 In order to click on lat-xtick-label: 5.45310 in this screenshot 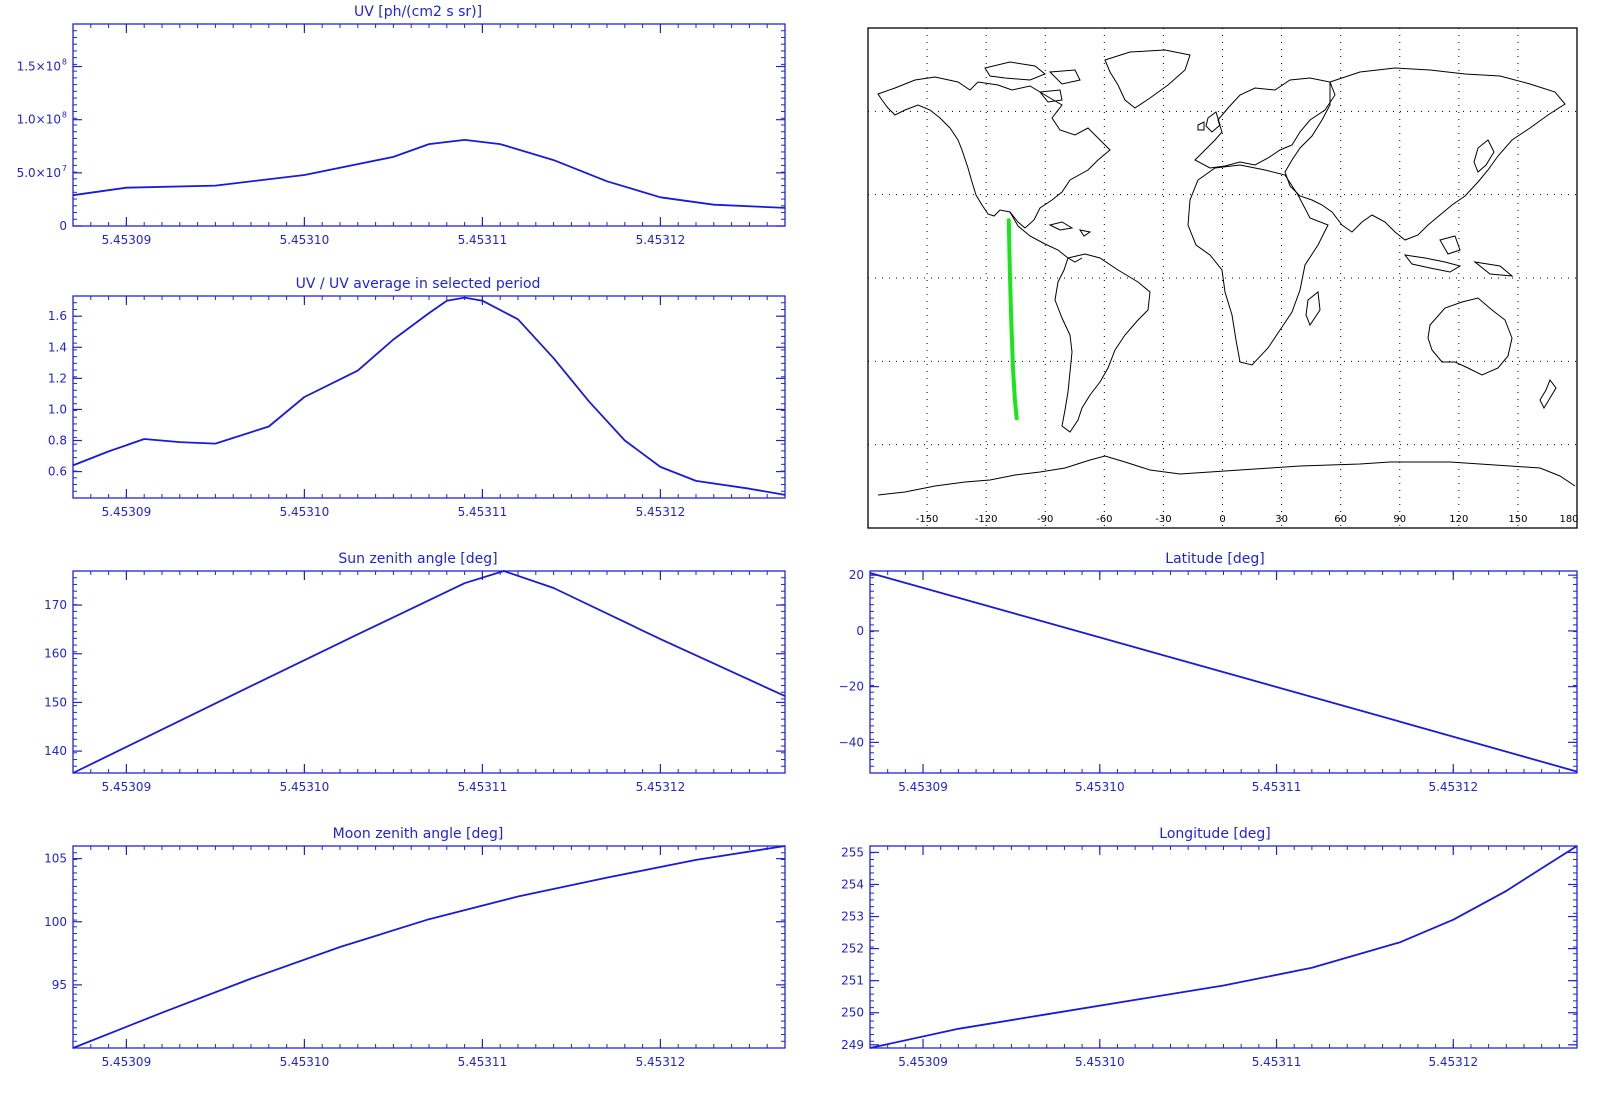, I will do `click(1100, 787)`.